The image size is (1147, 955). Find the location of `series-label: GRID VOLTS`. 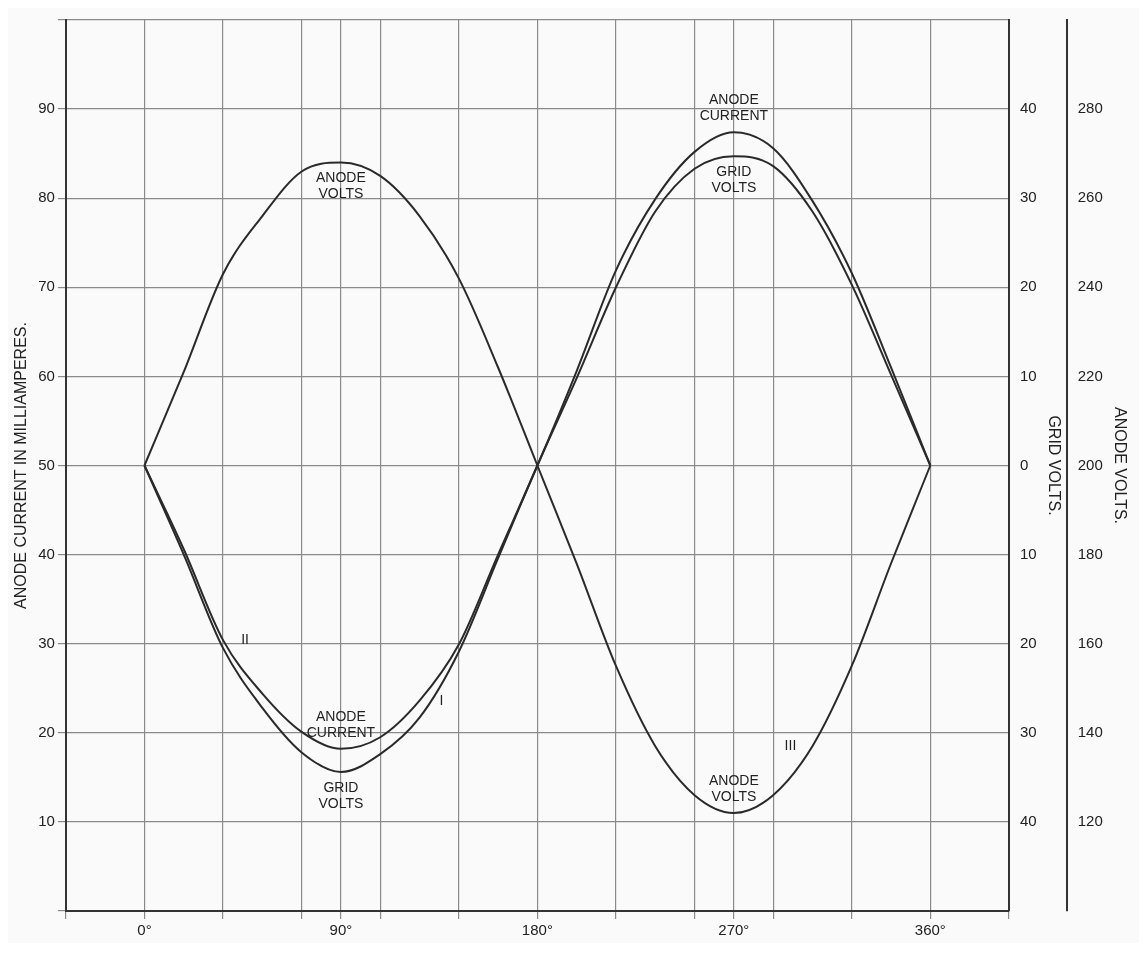

series-label: GRID VOLTS is located at coordinates (734, 179).